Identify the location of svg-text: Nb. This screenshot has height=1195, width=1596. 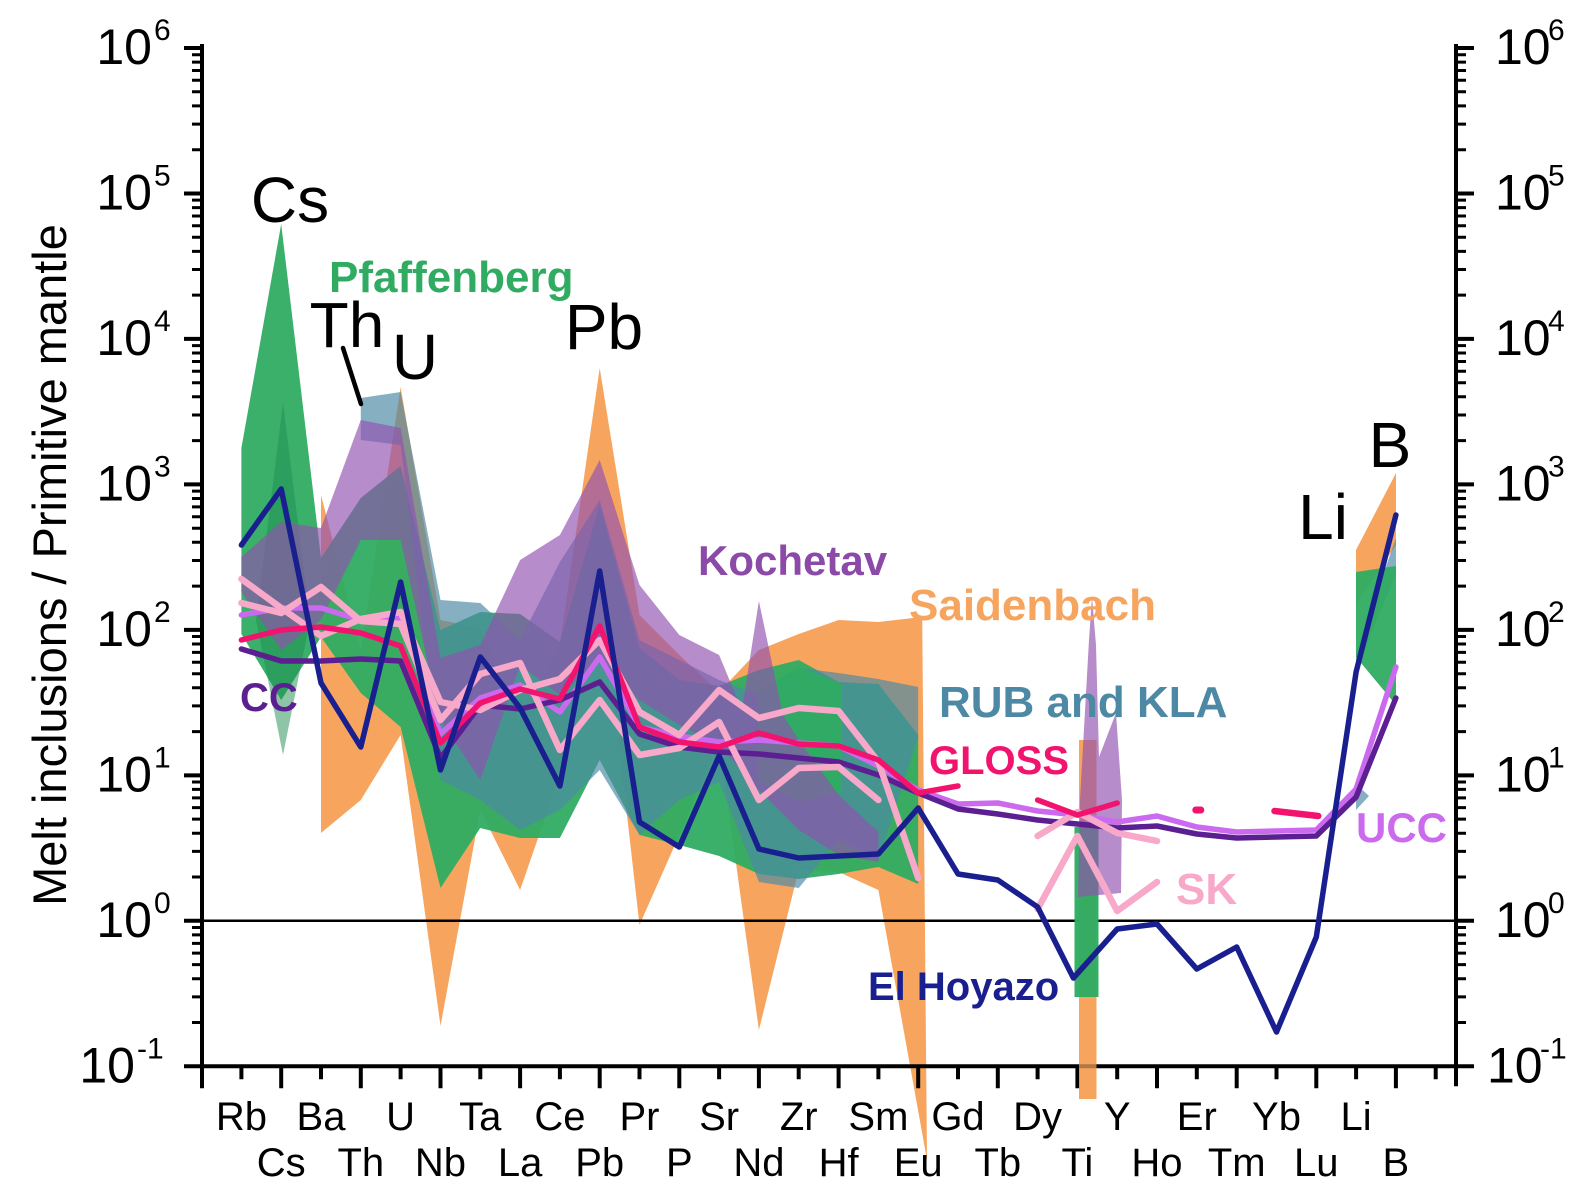
(440, 1163).